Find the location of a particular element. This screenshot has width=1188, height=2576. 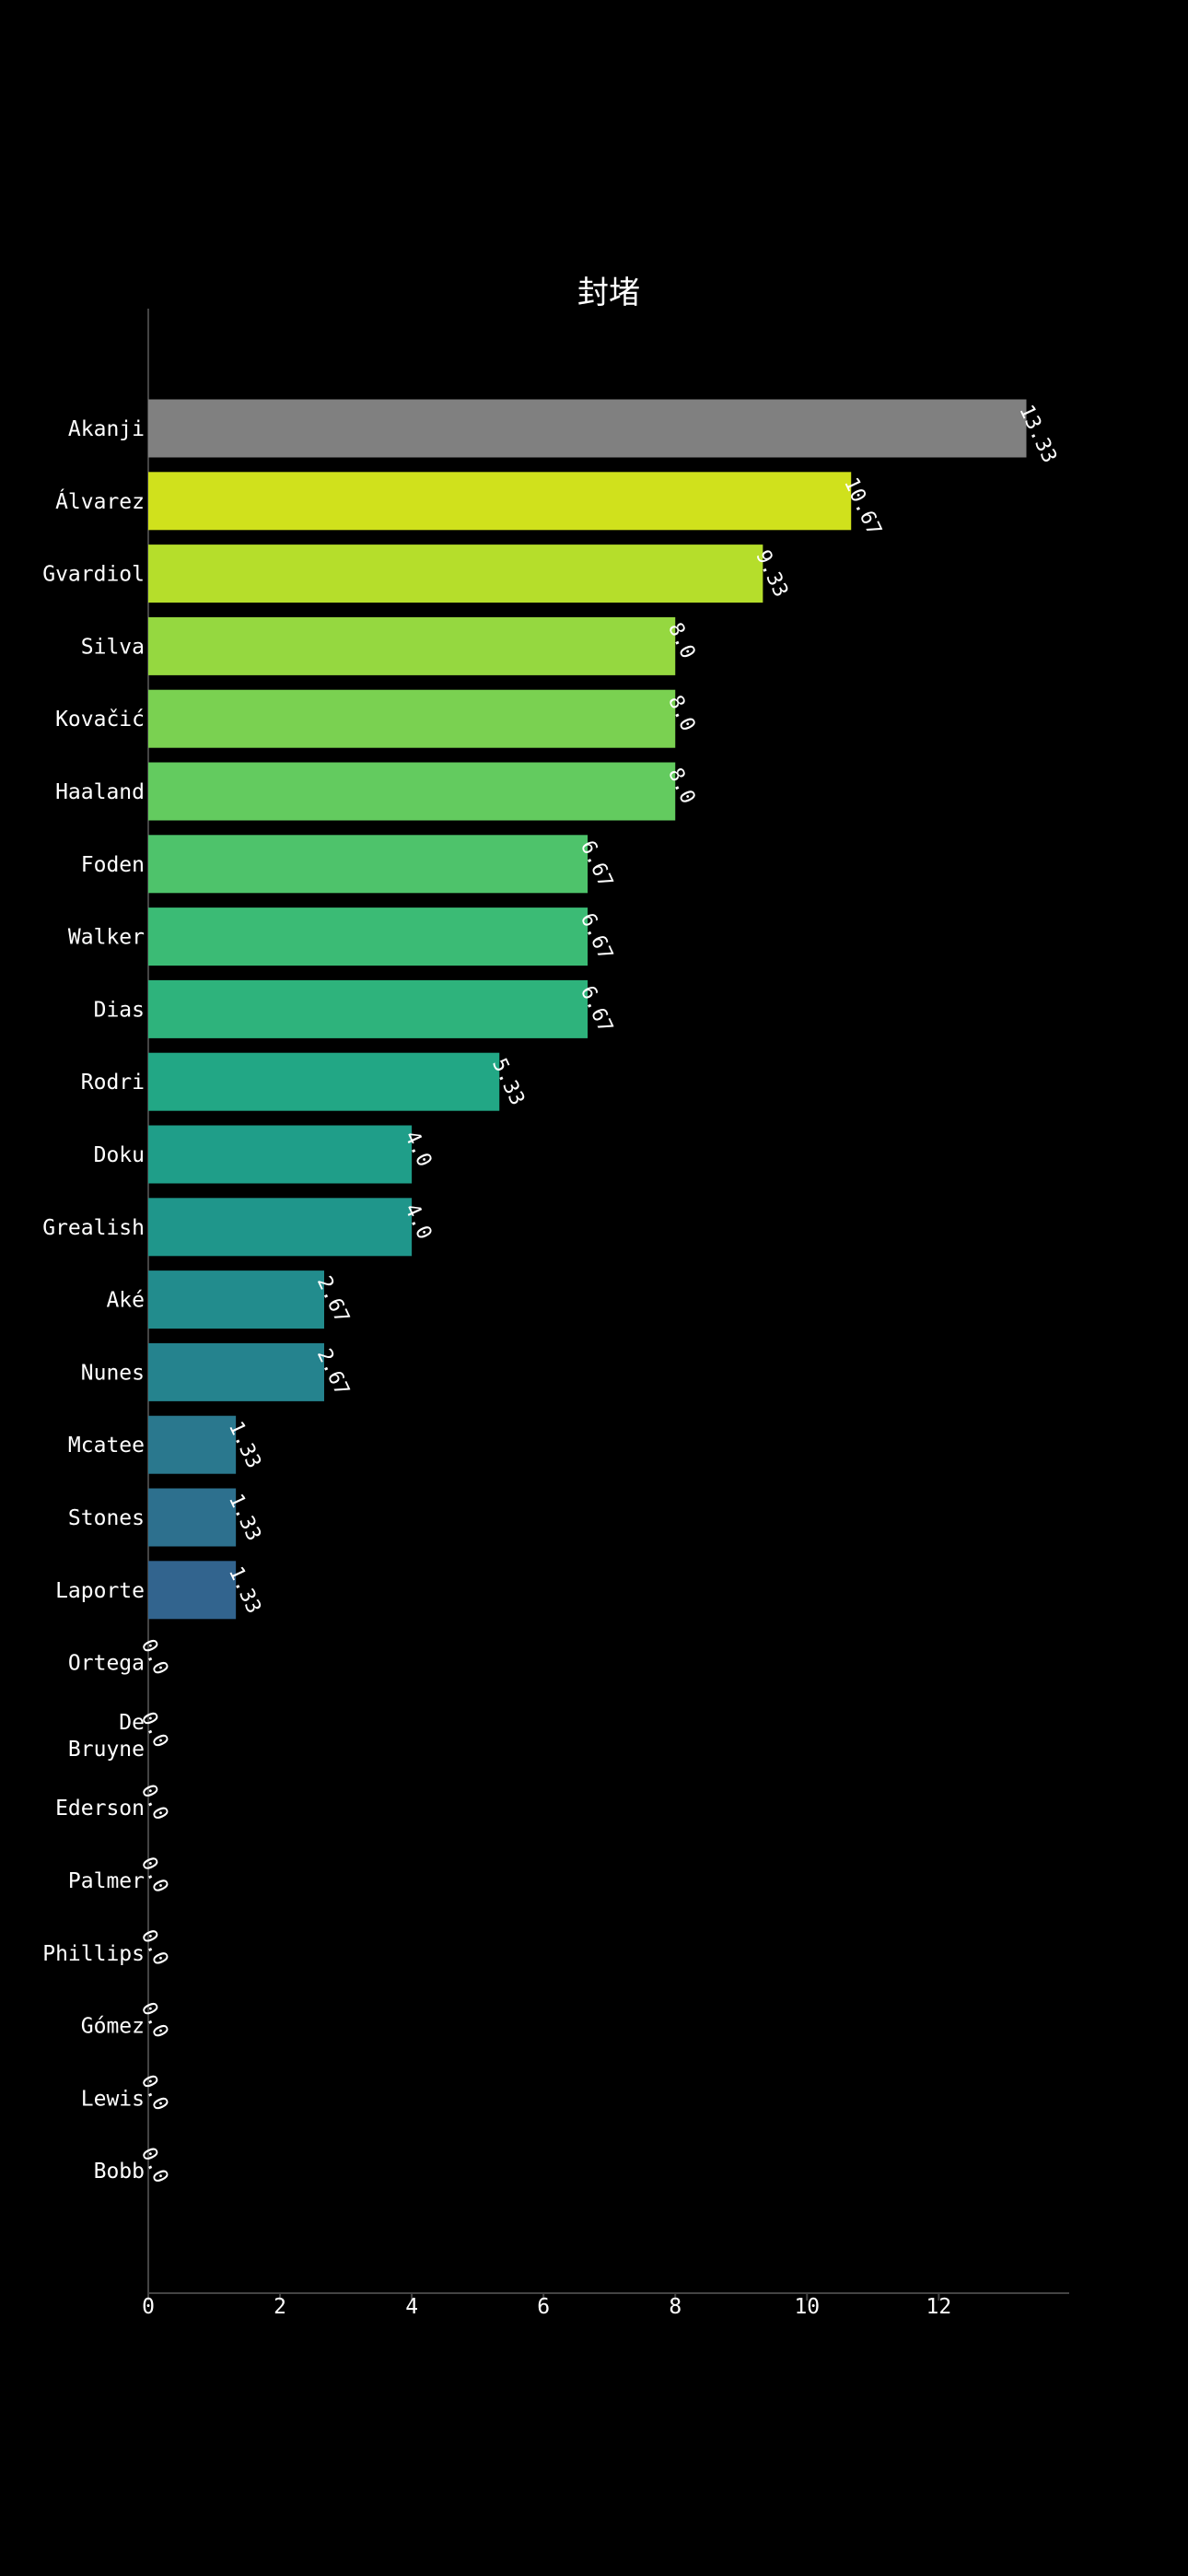

bar-mcatee is located at coordinates (192, 1444).